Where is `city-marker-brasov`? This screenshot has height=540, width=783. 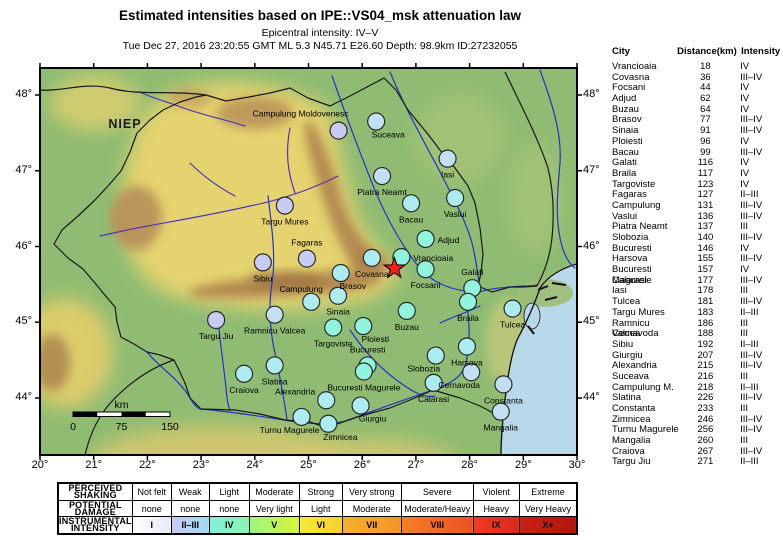
city-marker-brasov is located at coordinates (340, 273).